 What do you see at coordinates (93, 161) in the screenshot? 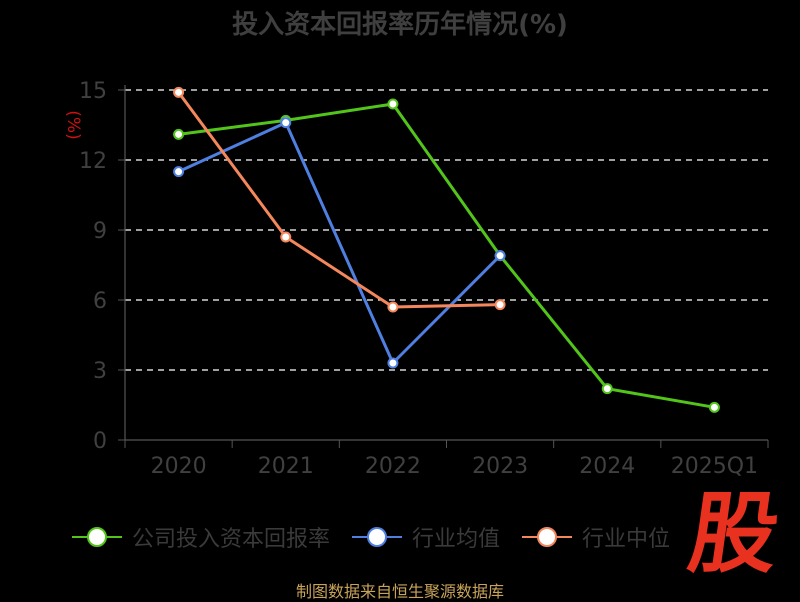
I see `y-tick-label: 12` at bounding box center [93, 161].